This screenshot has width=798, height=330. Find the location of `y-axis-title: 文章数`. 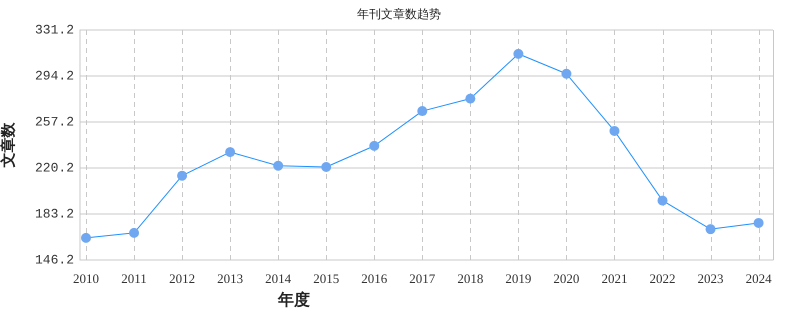

y-axis-title: 文章数 is located at coordinates (8, 145).